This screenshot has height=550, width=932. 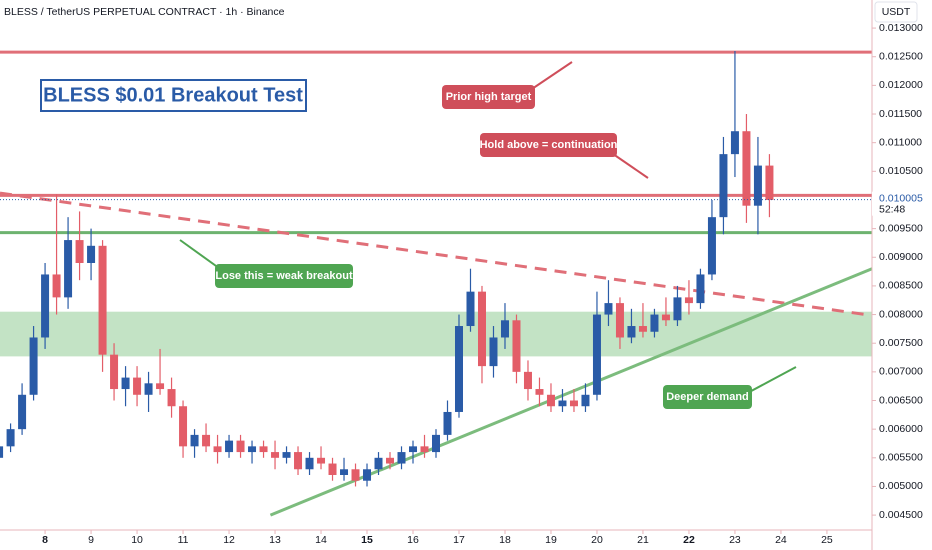 I want to click on y-tick-label: 0.005000, so click(x=901, y=486).